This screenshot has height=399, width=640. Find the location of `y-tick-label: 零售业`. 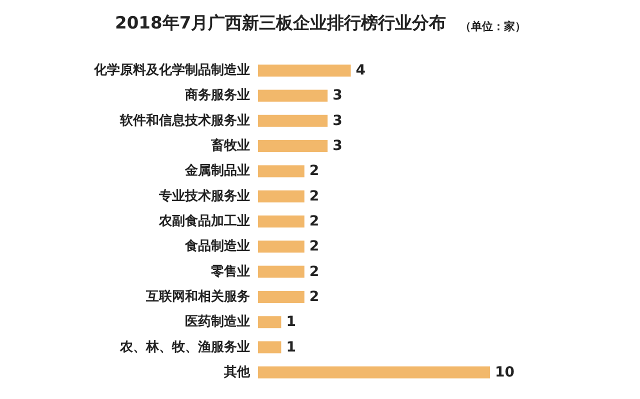

y-tick-label: 零售业 is located at coordinates (230, 272).